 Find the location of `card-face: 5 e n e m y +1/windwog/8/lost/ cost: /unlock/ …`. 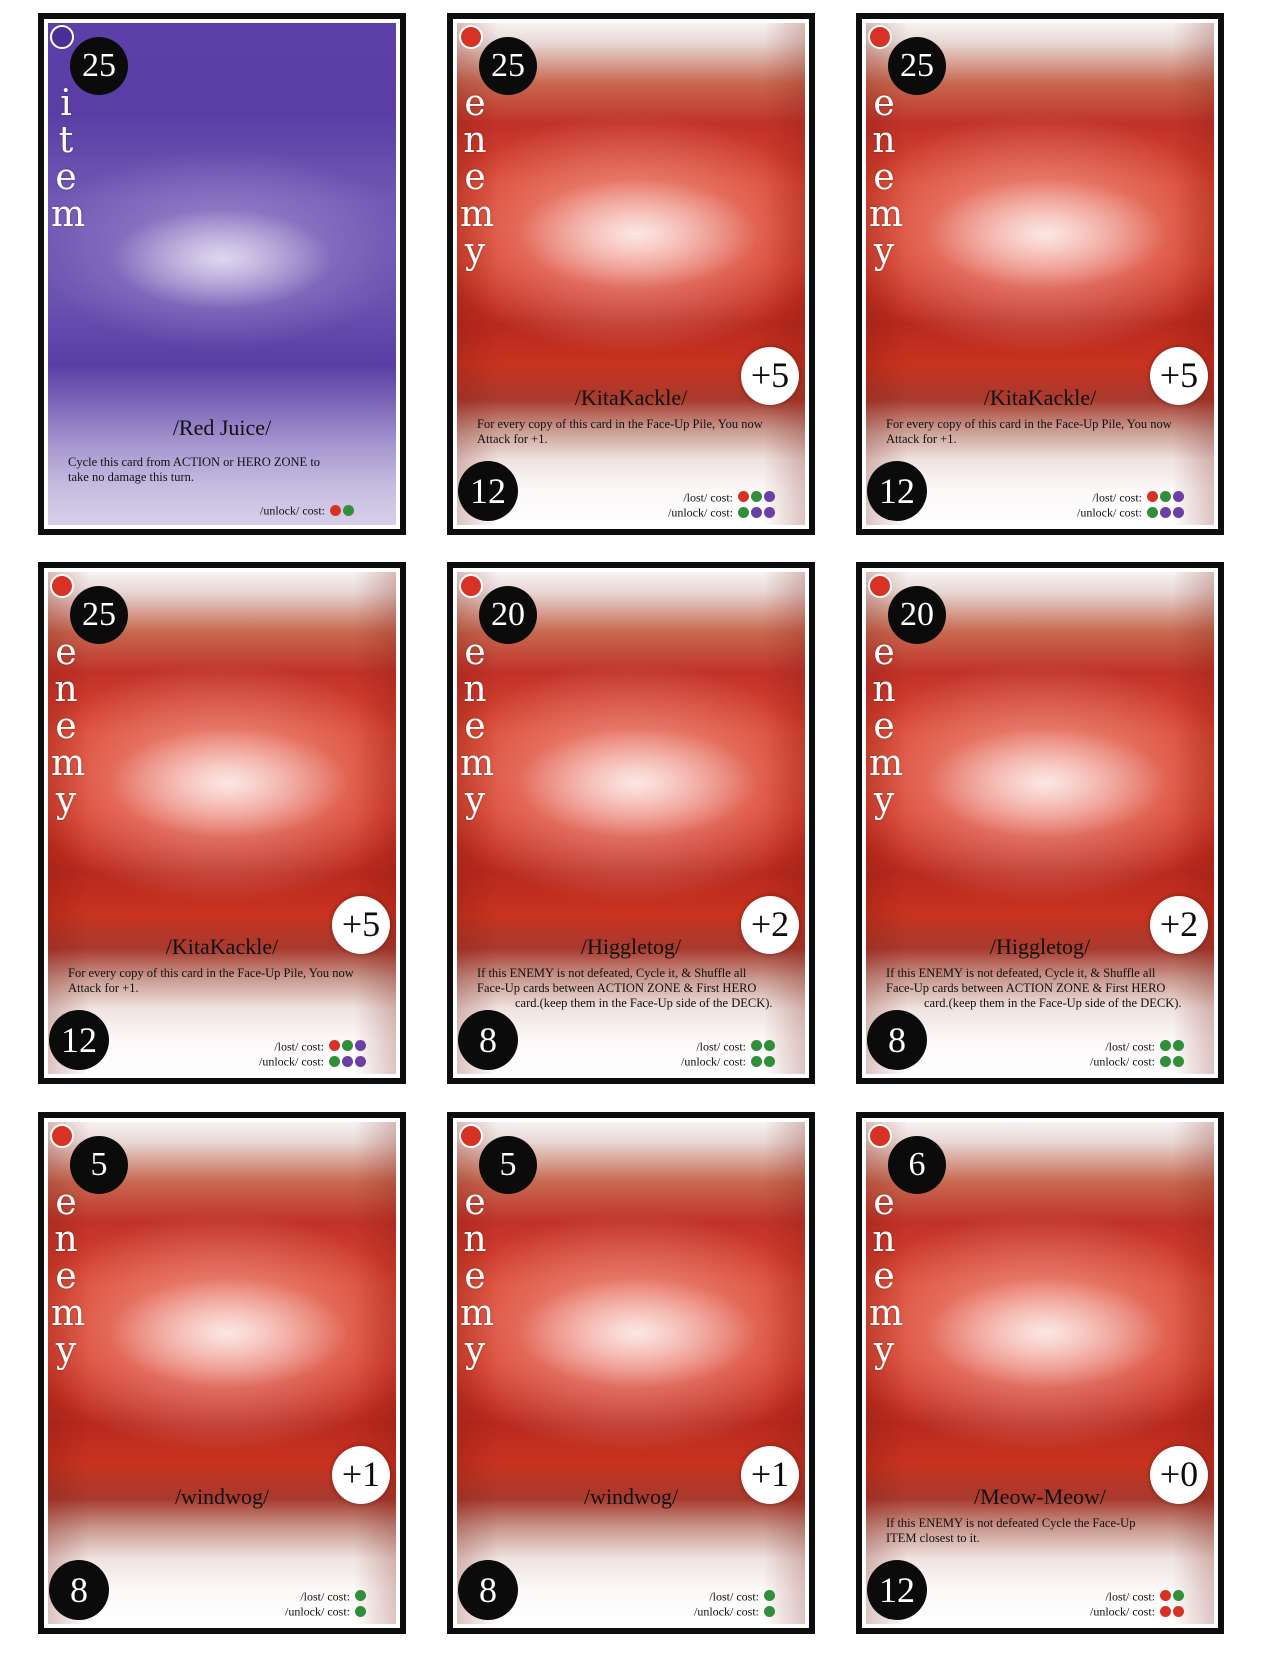

card-face: 5 e n e m y +1/windwog/8/lost/ cost: /unlock/ … is located at coordinates (222, 1373).